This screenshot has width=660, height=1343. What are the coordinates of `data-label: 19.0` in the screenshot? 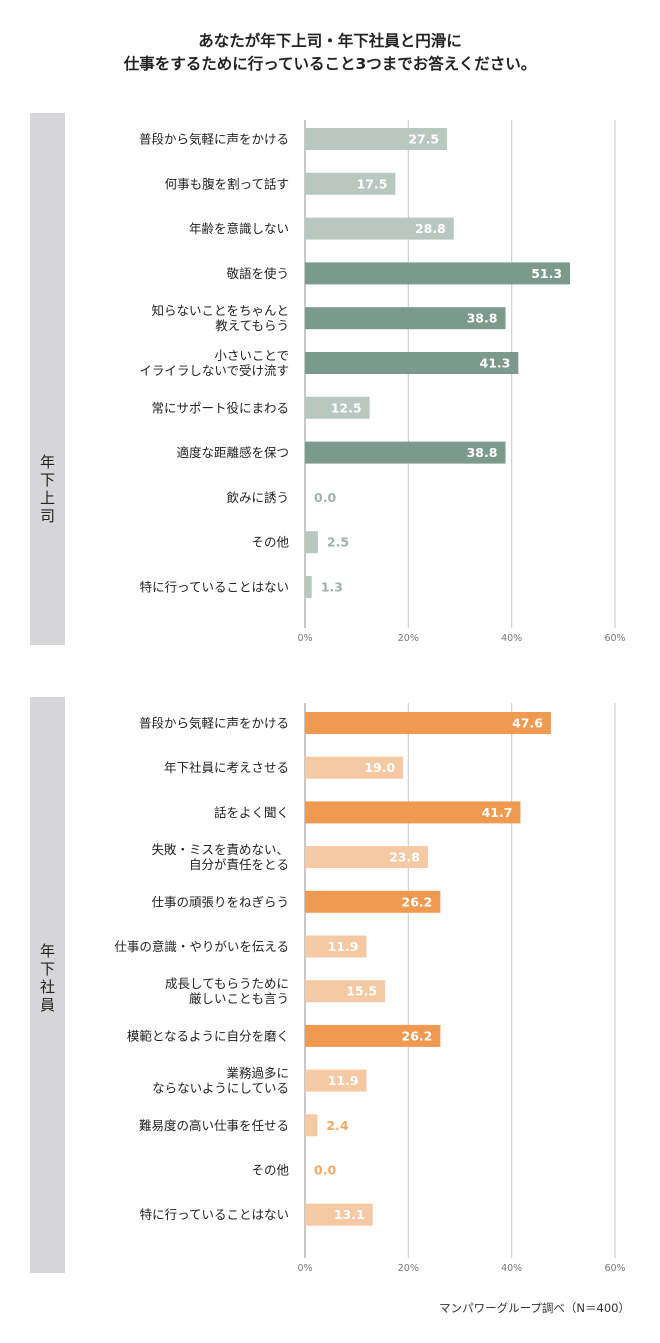 It's located at (379, 767).